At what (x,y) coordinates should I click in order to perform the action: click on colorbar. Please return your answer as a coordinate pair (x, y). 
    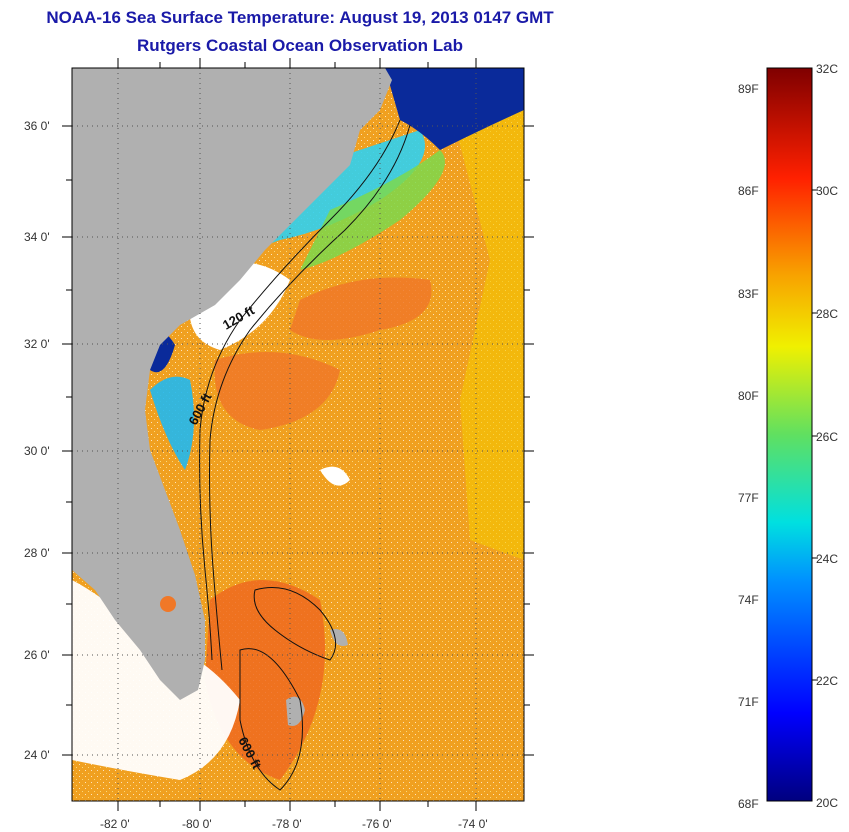
    Looking at the image, I should click on (789, 434).